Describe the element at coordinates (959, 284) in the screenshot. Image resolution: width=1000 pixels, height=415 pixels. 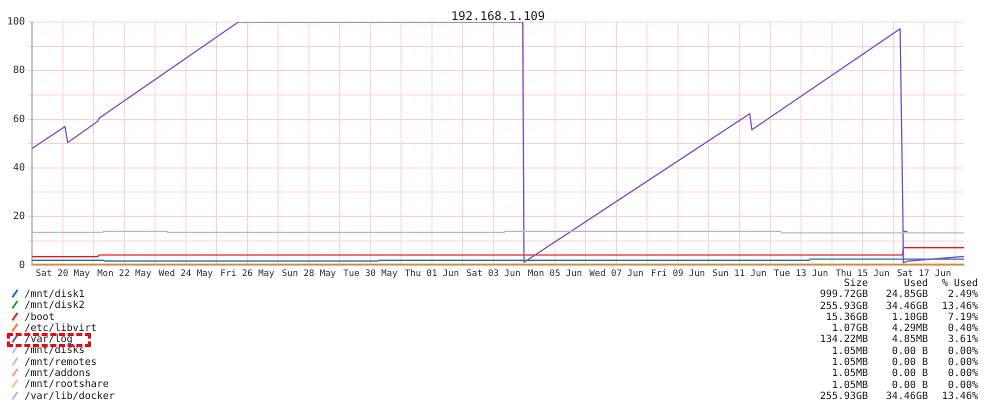
I see `text: % Used` at that location.